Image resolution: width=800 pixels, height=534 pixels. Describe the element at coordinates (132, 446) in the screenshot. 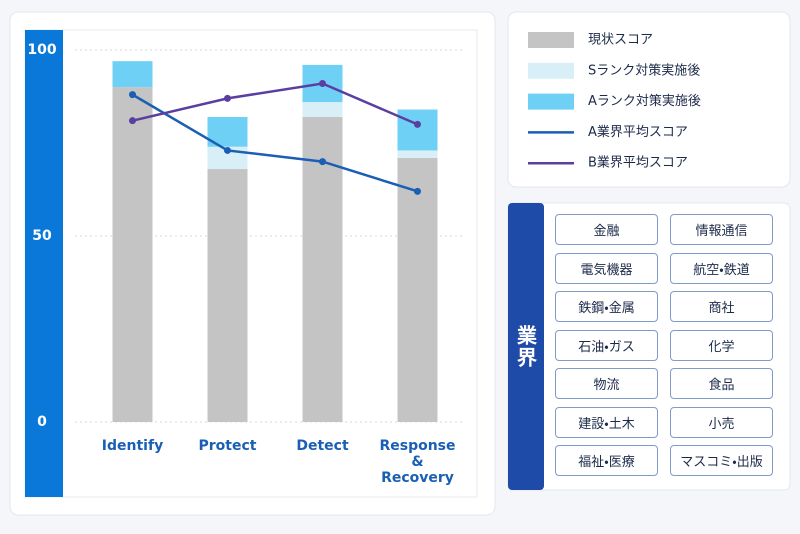

I see `x-tick-label: Identify` at that location.